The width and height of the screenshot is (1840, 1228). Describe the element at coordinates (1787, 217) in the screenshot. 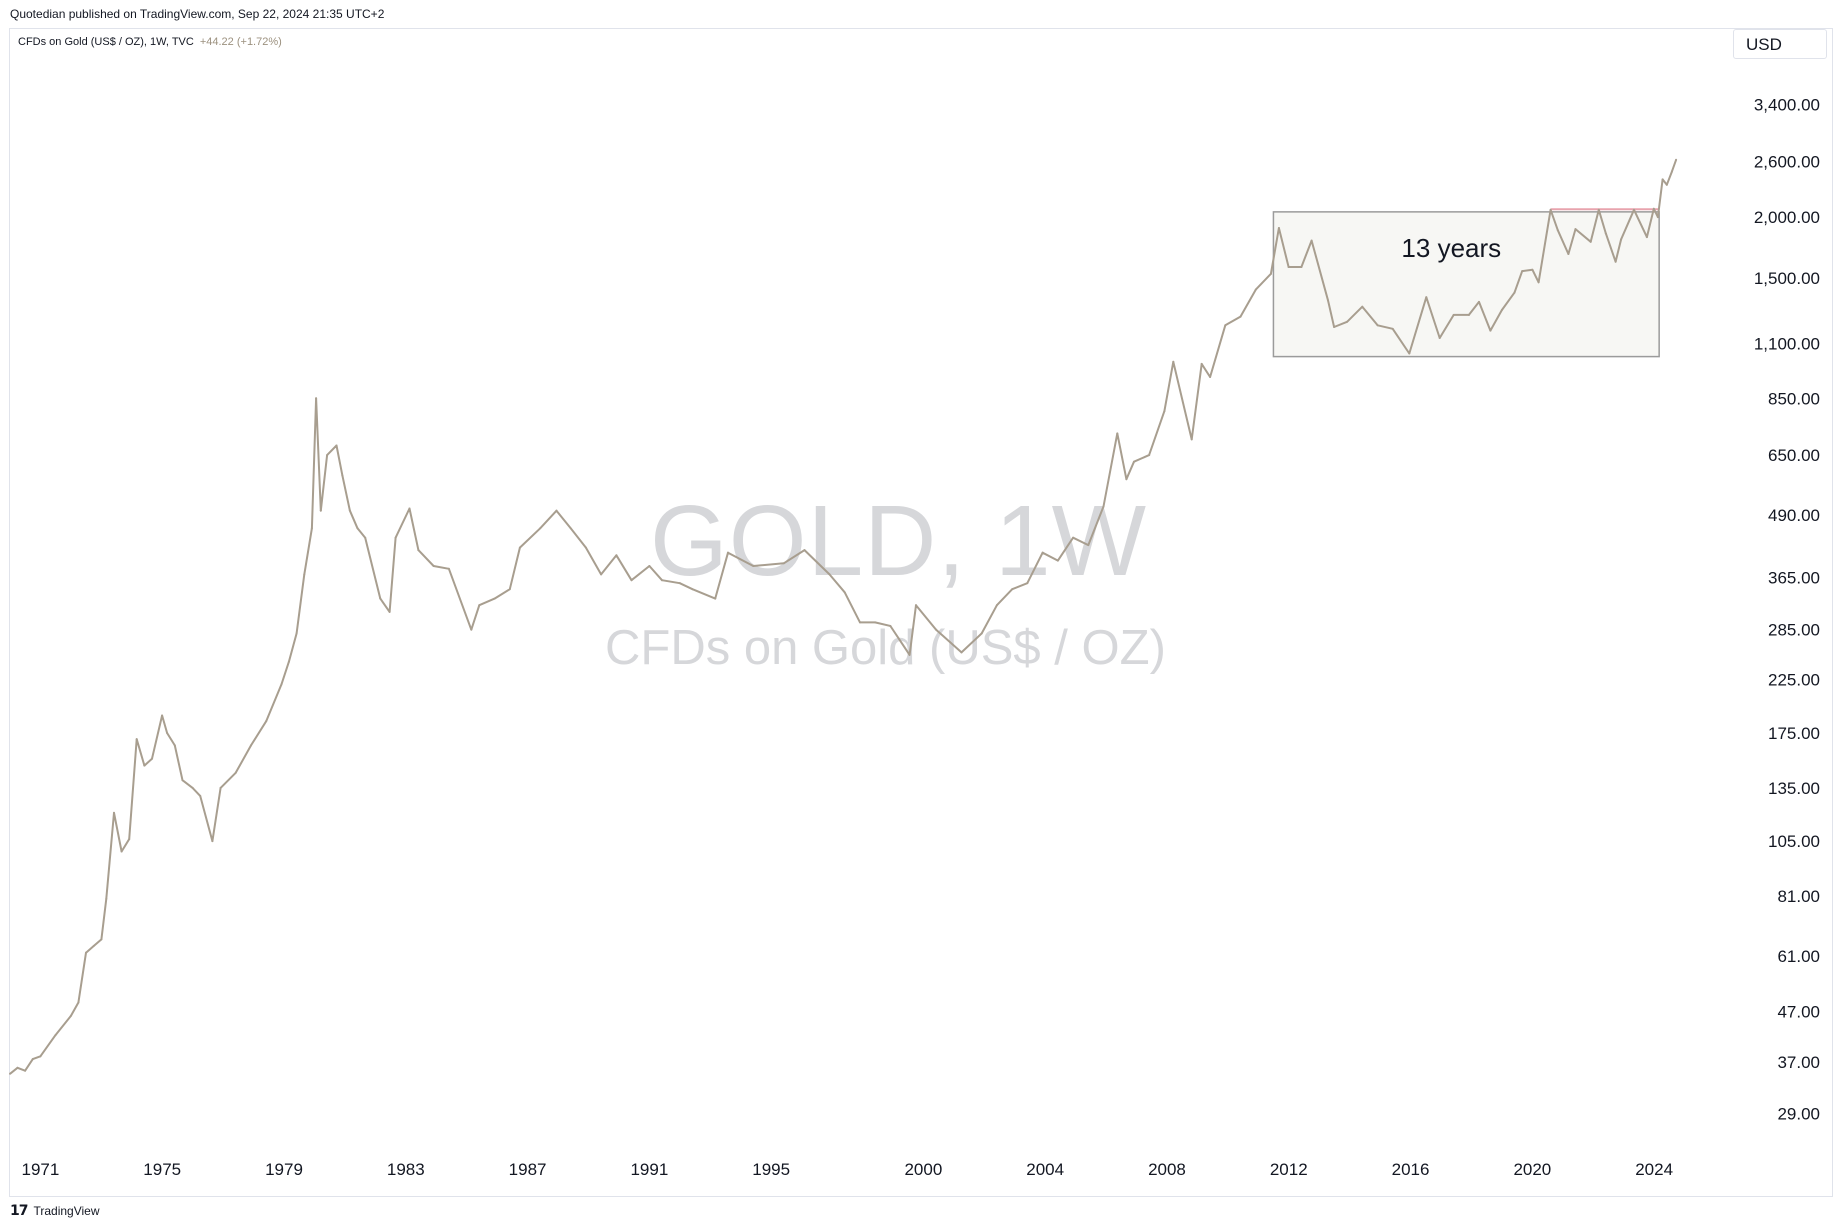

I see `y-tick-label: 2,000.00` at that location.